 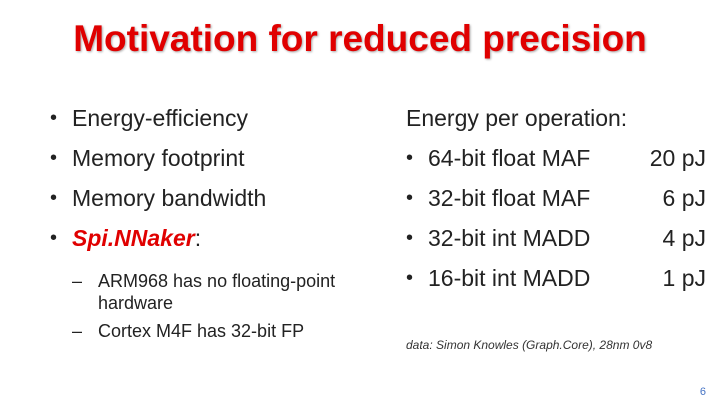 I want to click on sub-list-item: – Cortex M4F has 32-bit FP, so click(x=221, y=331).